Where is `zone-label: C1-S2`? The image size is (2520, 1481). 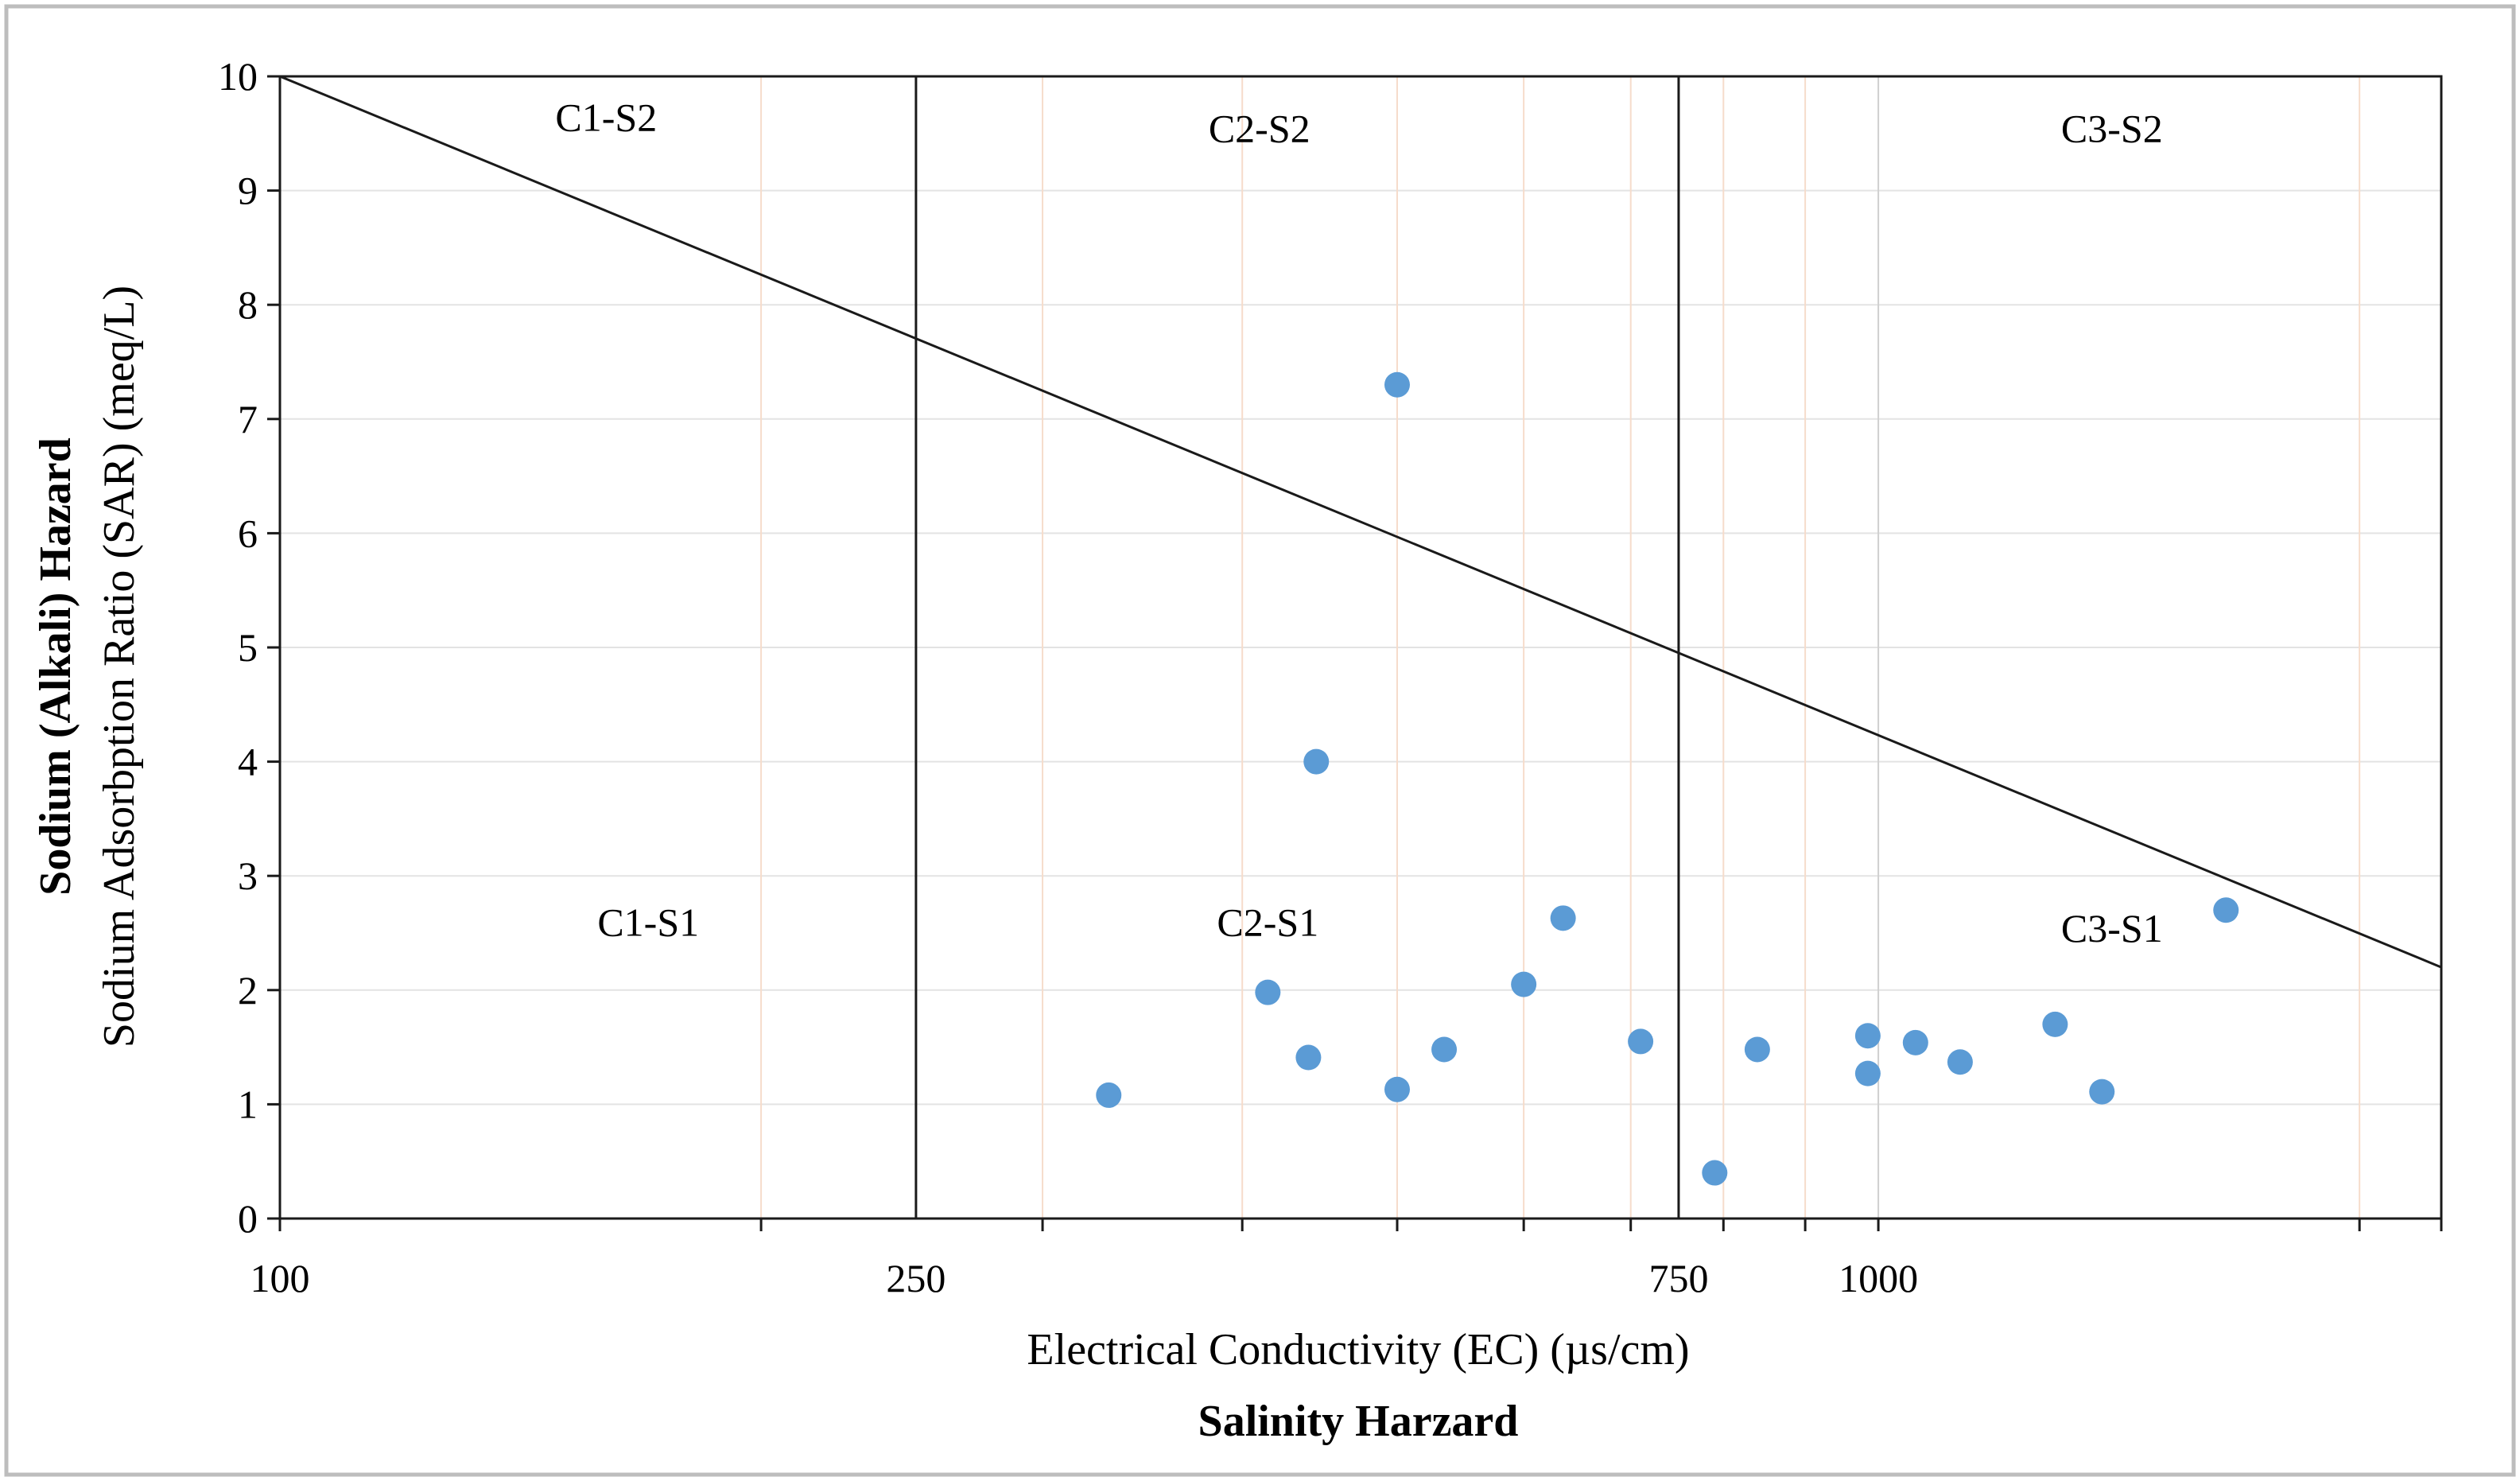
zone-label: C1-S2 is located at coordinates (606, 117).